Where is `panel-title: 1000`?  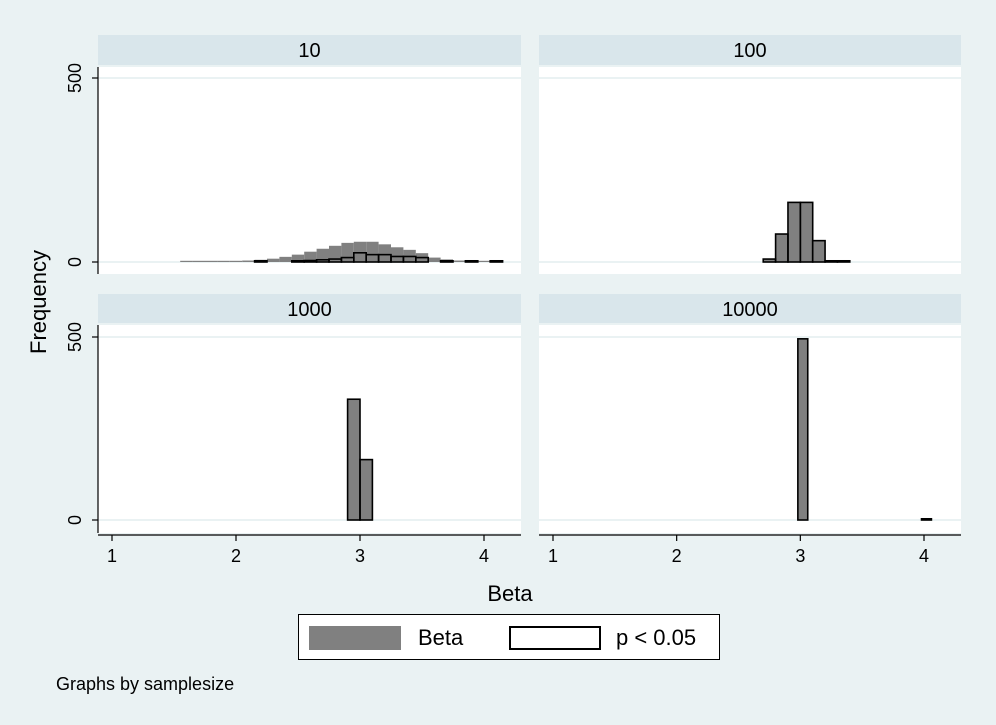
panel-title: 1000 is located at coordinates (309, 310).